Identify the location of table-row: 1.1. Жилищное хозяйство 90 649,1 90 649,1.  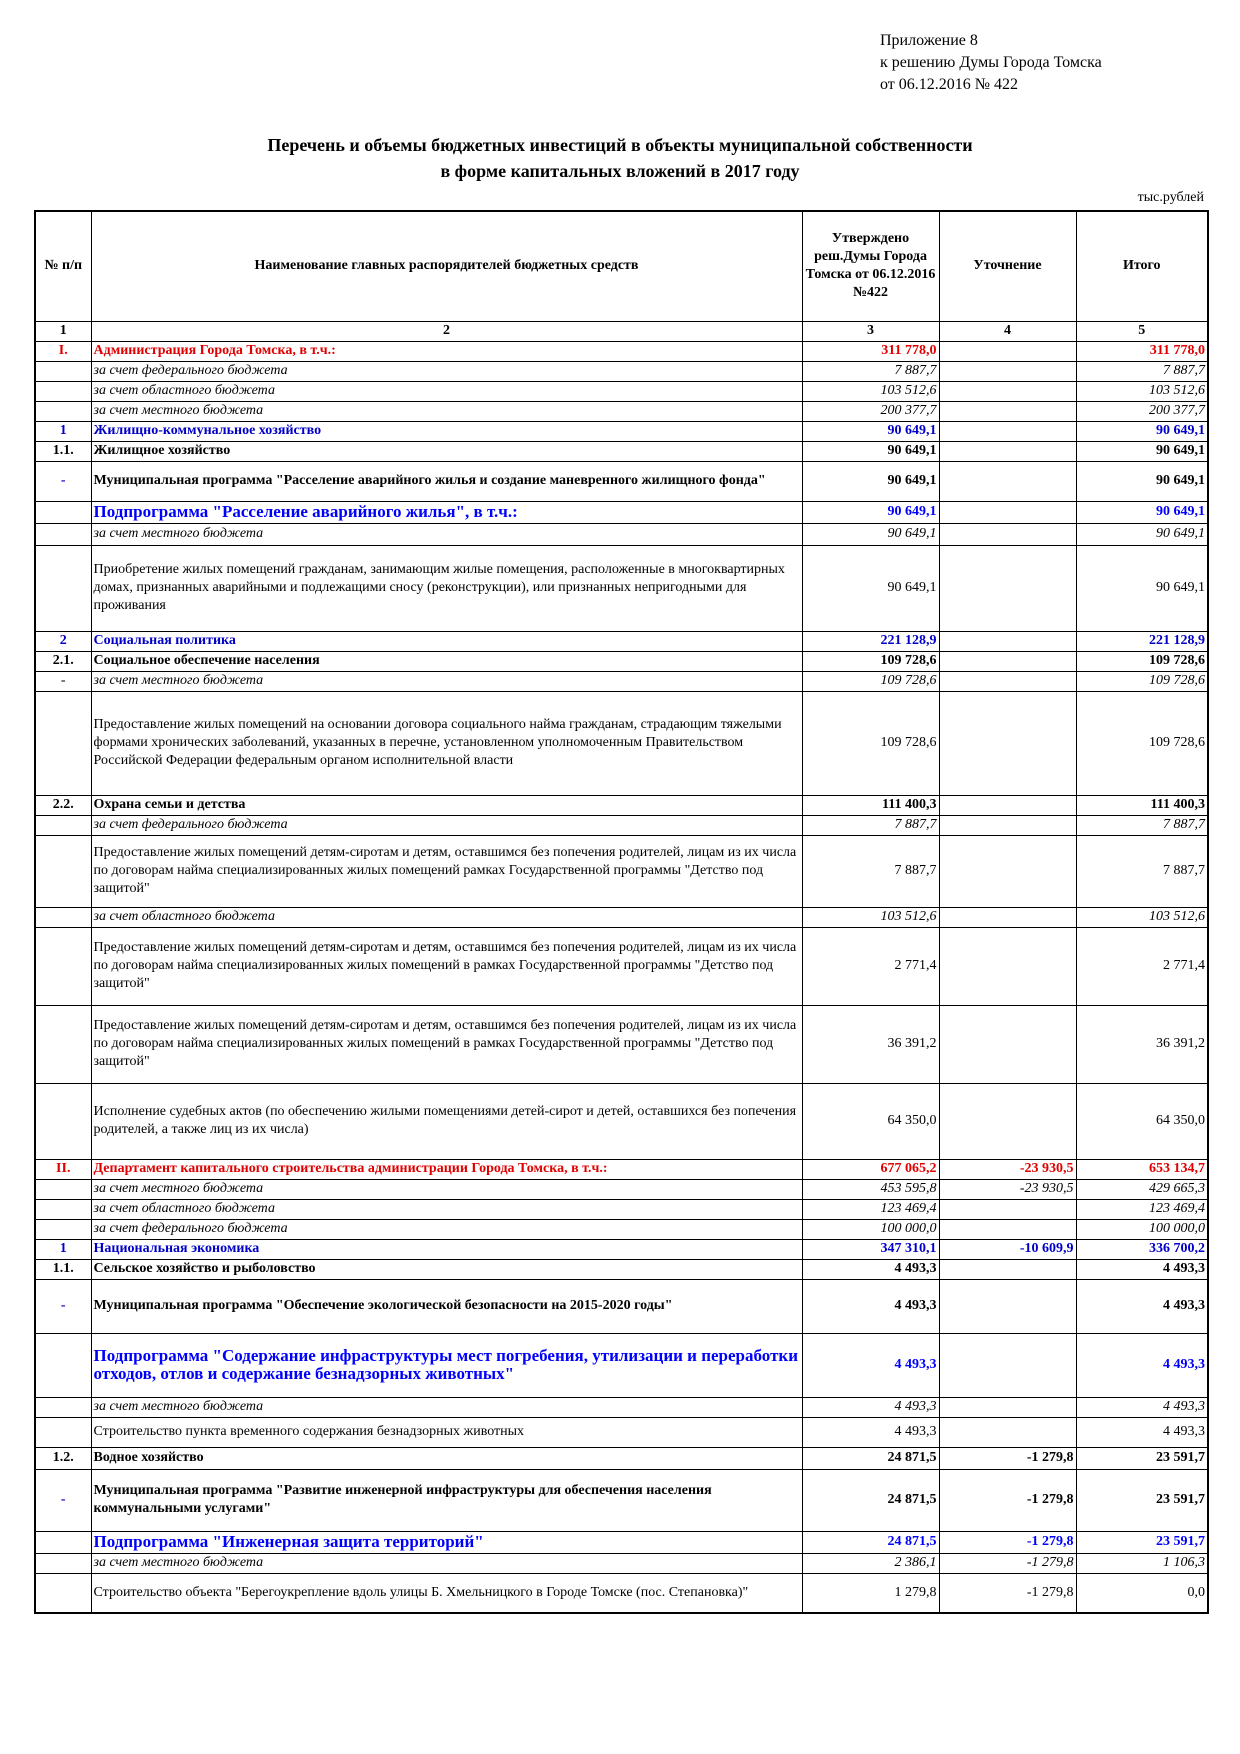
(621, 451).